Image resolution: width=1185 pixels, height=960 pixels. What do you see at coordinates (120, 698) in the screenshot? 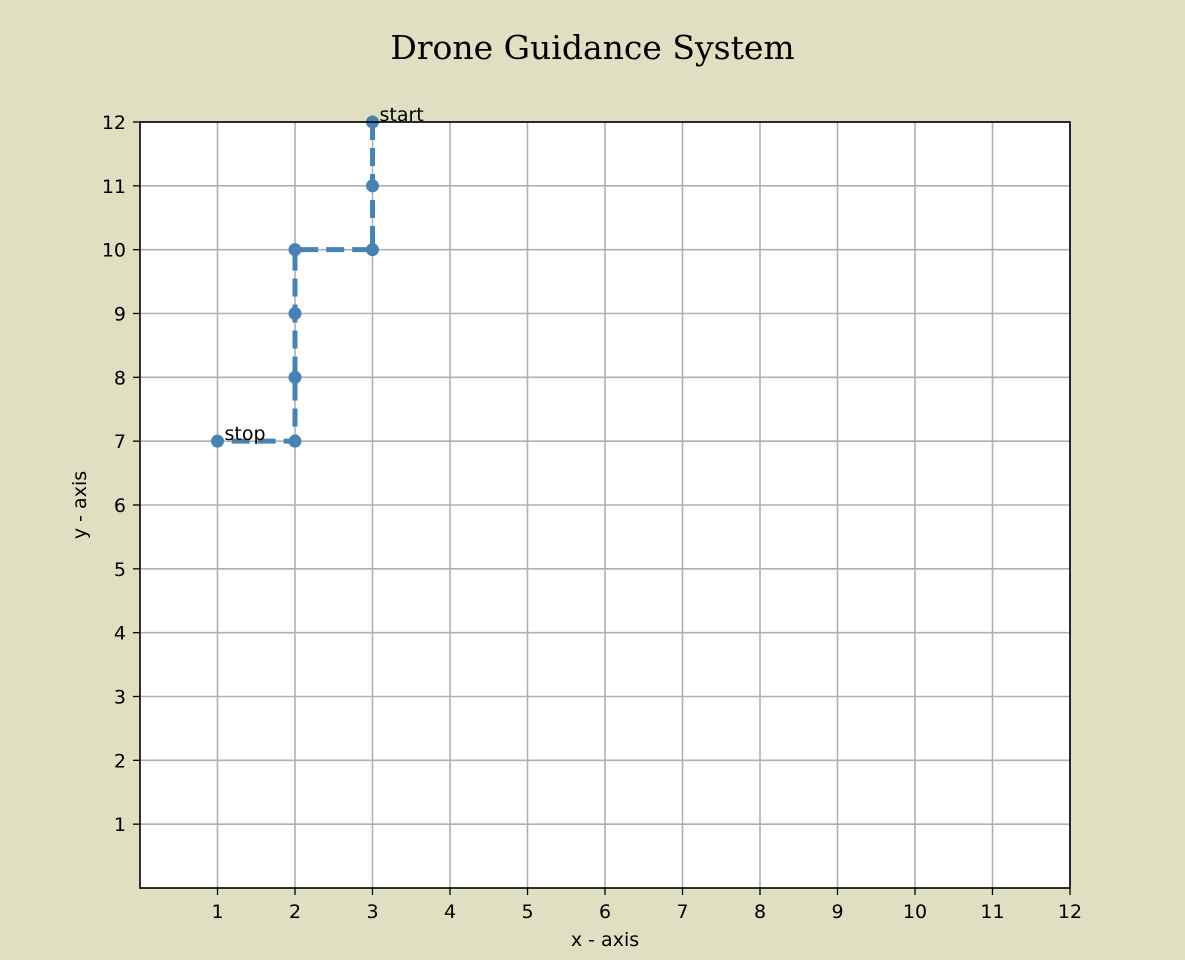
I see `y-tick-label: 3` at bounding box center [120, 698].